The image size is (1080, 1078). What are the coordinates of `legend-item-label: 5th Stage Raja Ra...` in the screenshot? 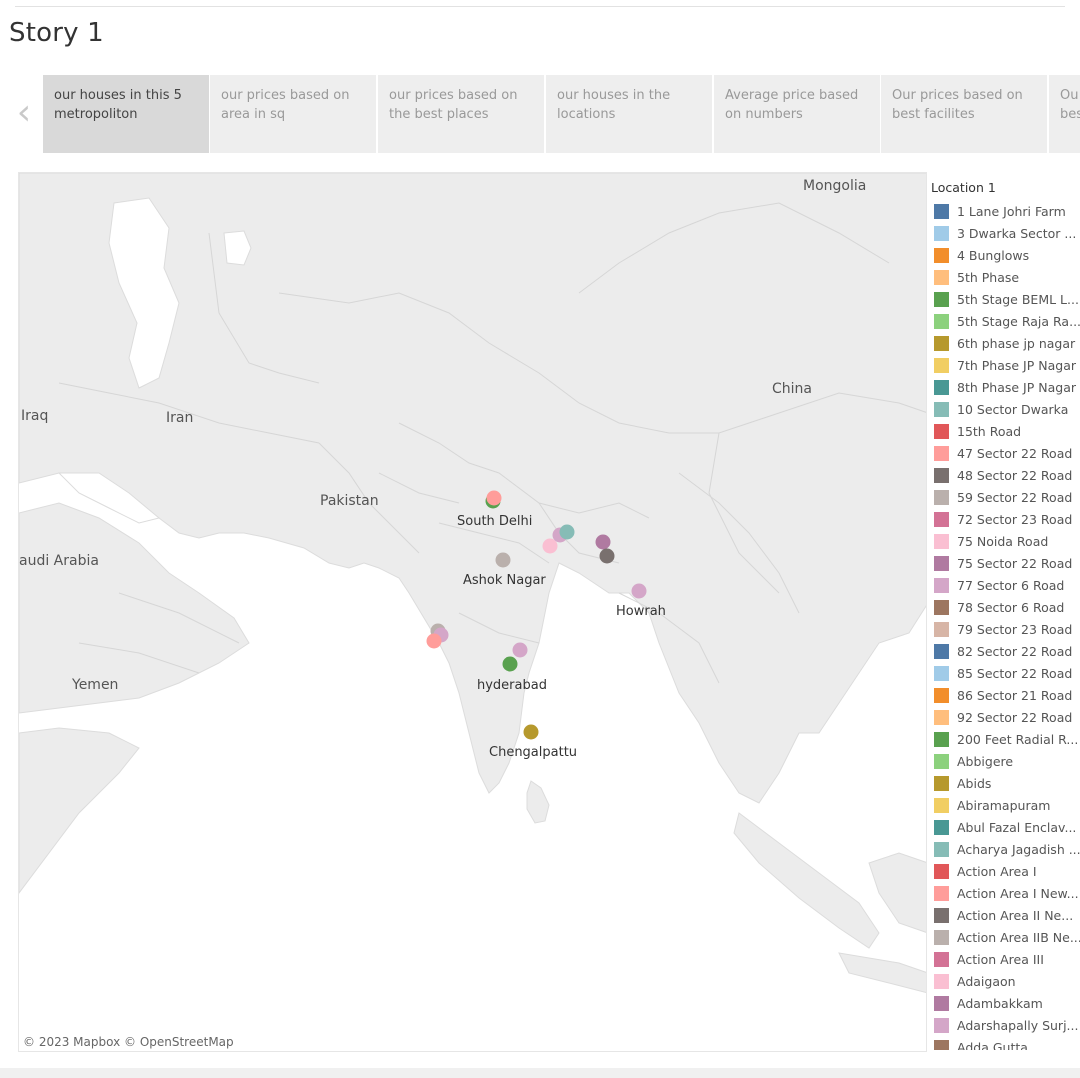 It's located at (1018, 321).